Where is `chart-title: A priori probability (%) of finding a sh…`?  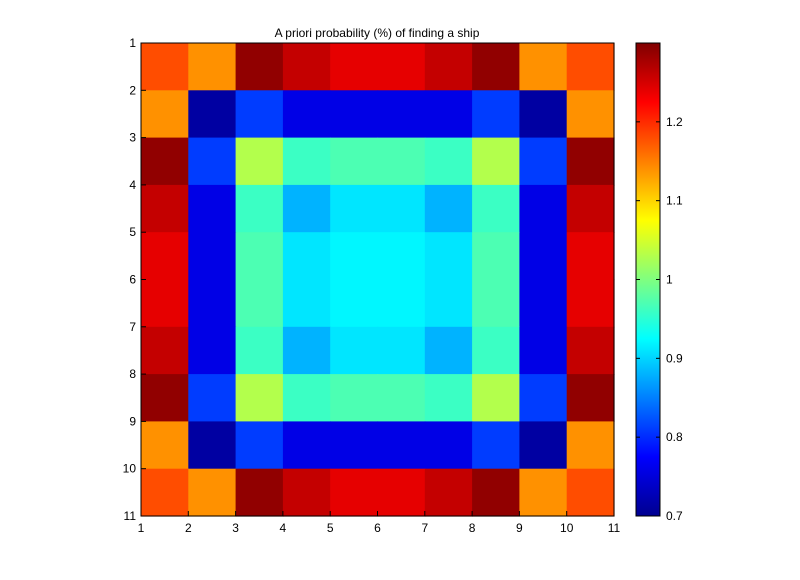 chart-title: A priori probability (%) of finding a sh… is located at coordinates (377, 33).